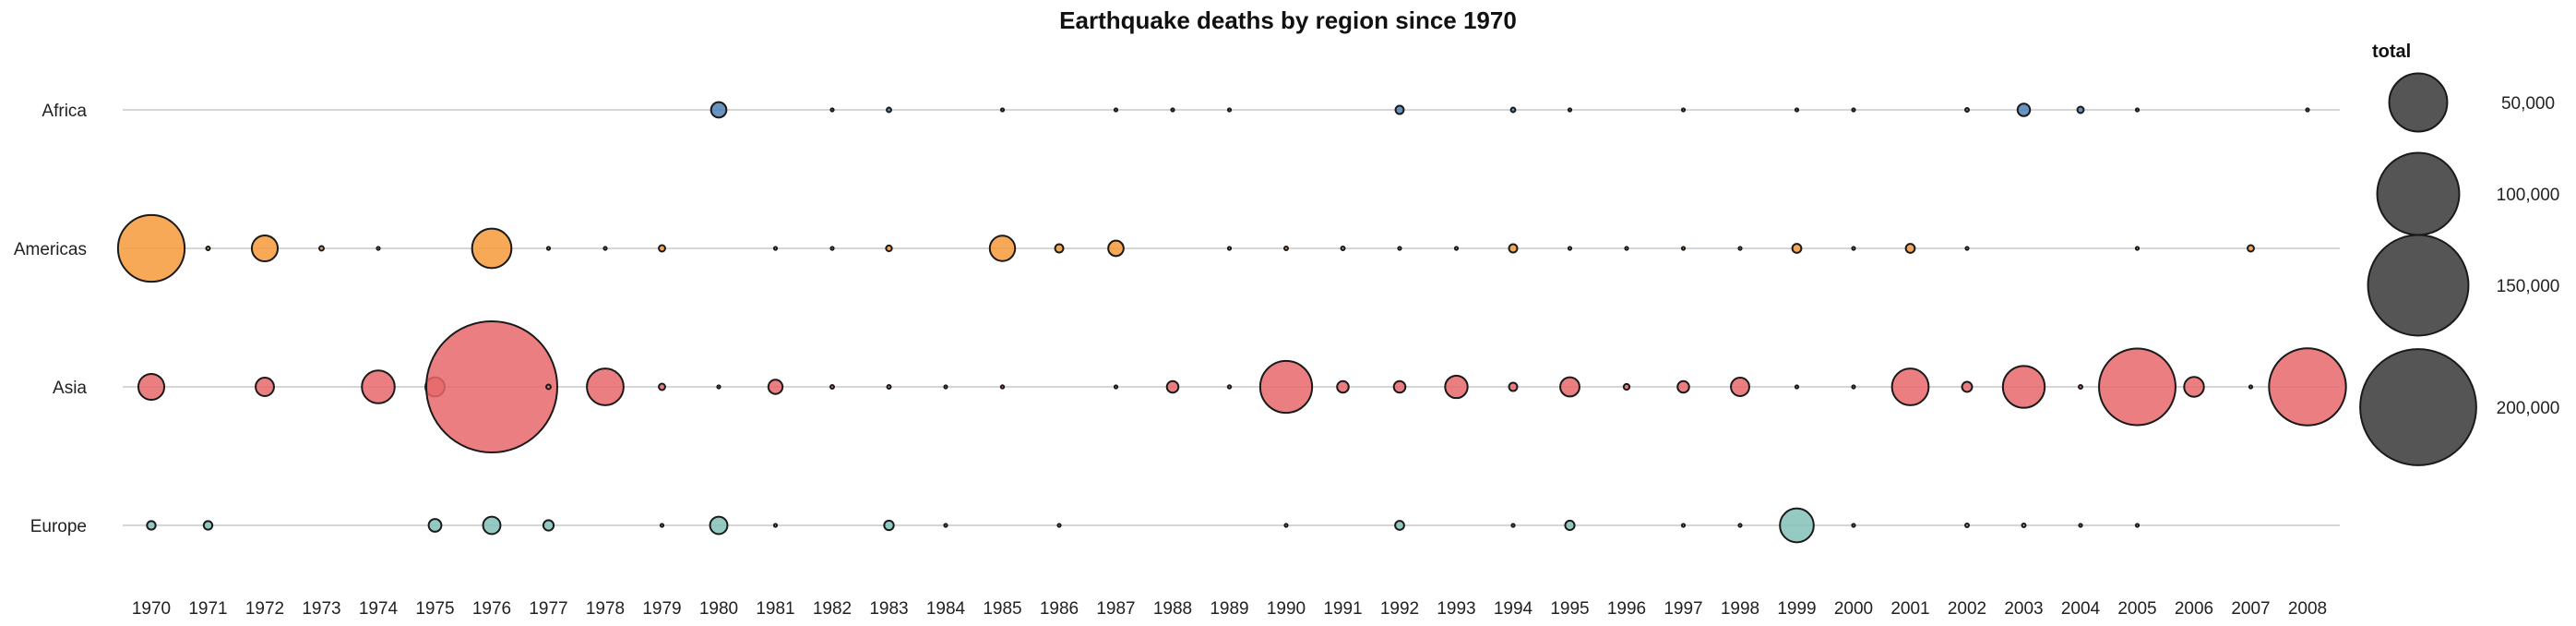 The height and width of the screenshot is (626, 2576). I want to click on bubble-africa-1989, so click(1229, 110).